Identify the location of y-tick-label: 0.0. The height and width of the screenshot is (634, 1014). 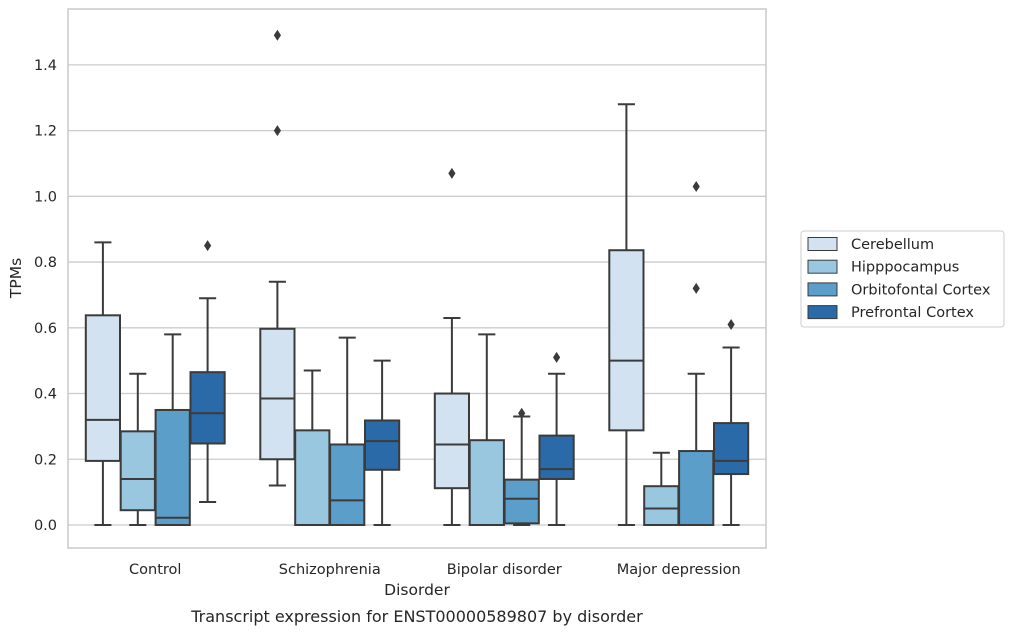
(45, 526).